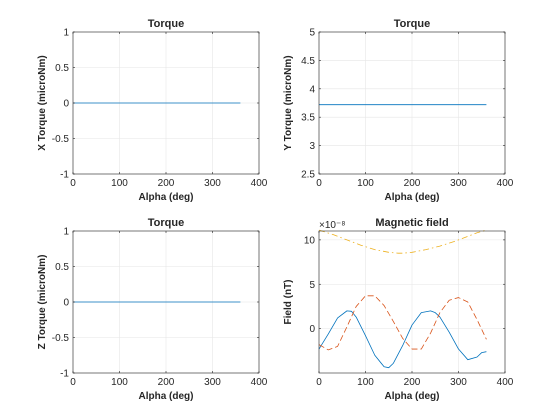 The width and height of the screenshot is (560, 420). I want to click on y-tick-label-3-0: -1, so click(64, 374).